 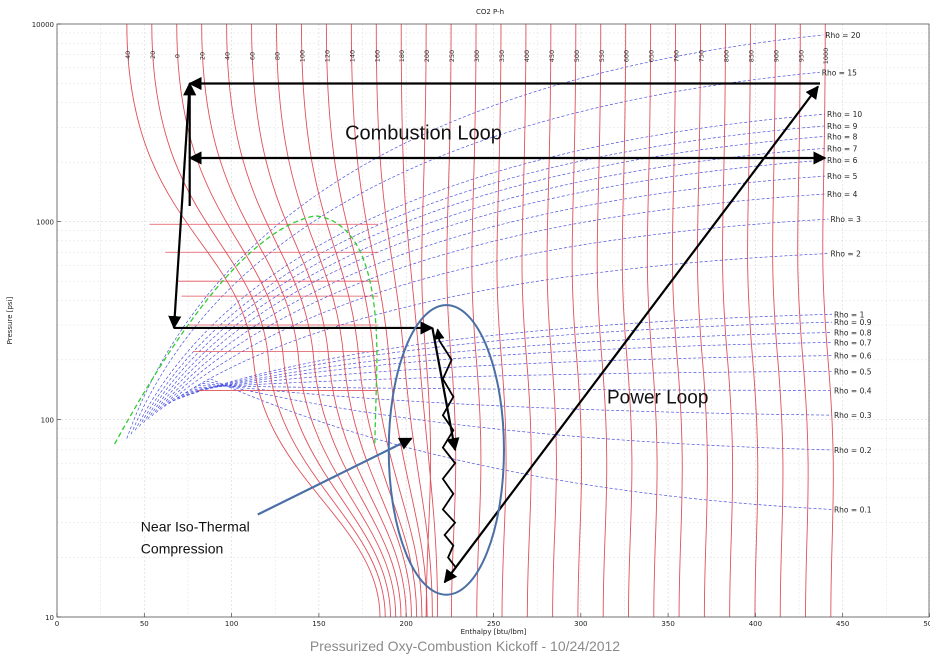 I want to click on isotherm-label: 950, so click(x=801, y=56).